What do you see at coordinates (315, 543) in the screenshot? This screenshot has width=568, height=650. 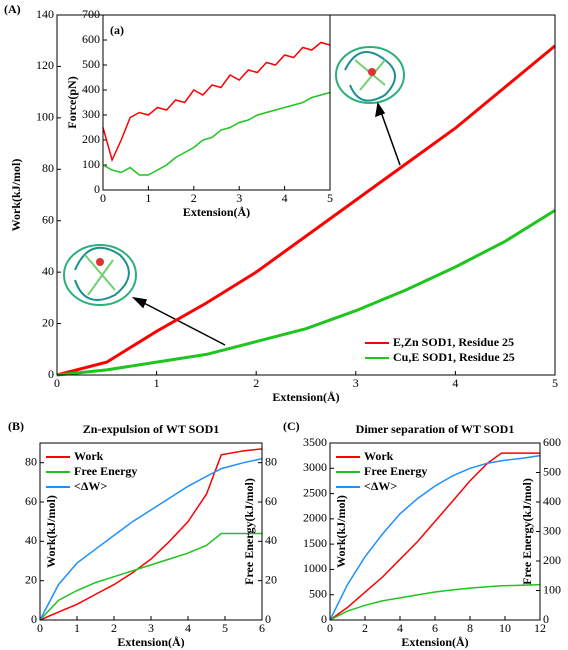 I see `y-tick-label: 1500` at bounding box center [315, 543].